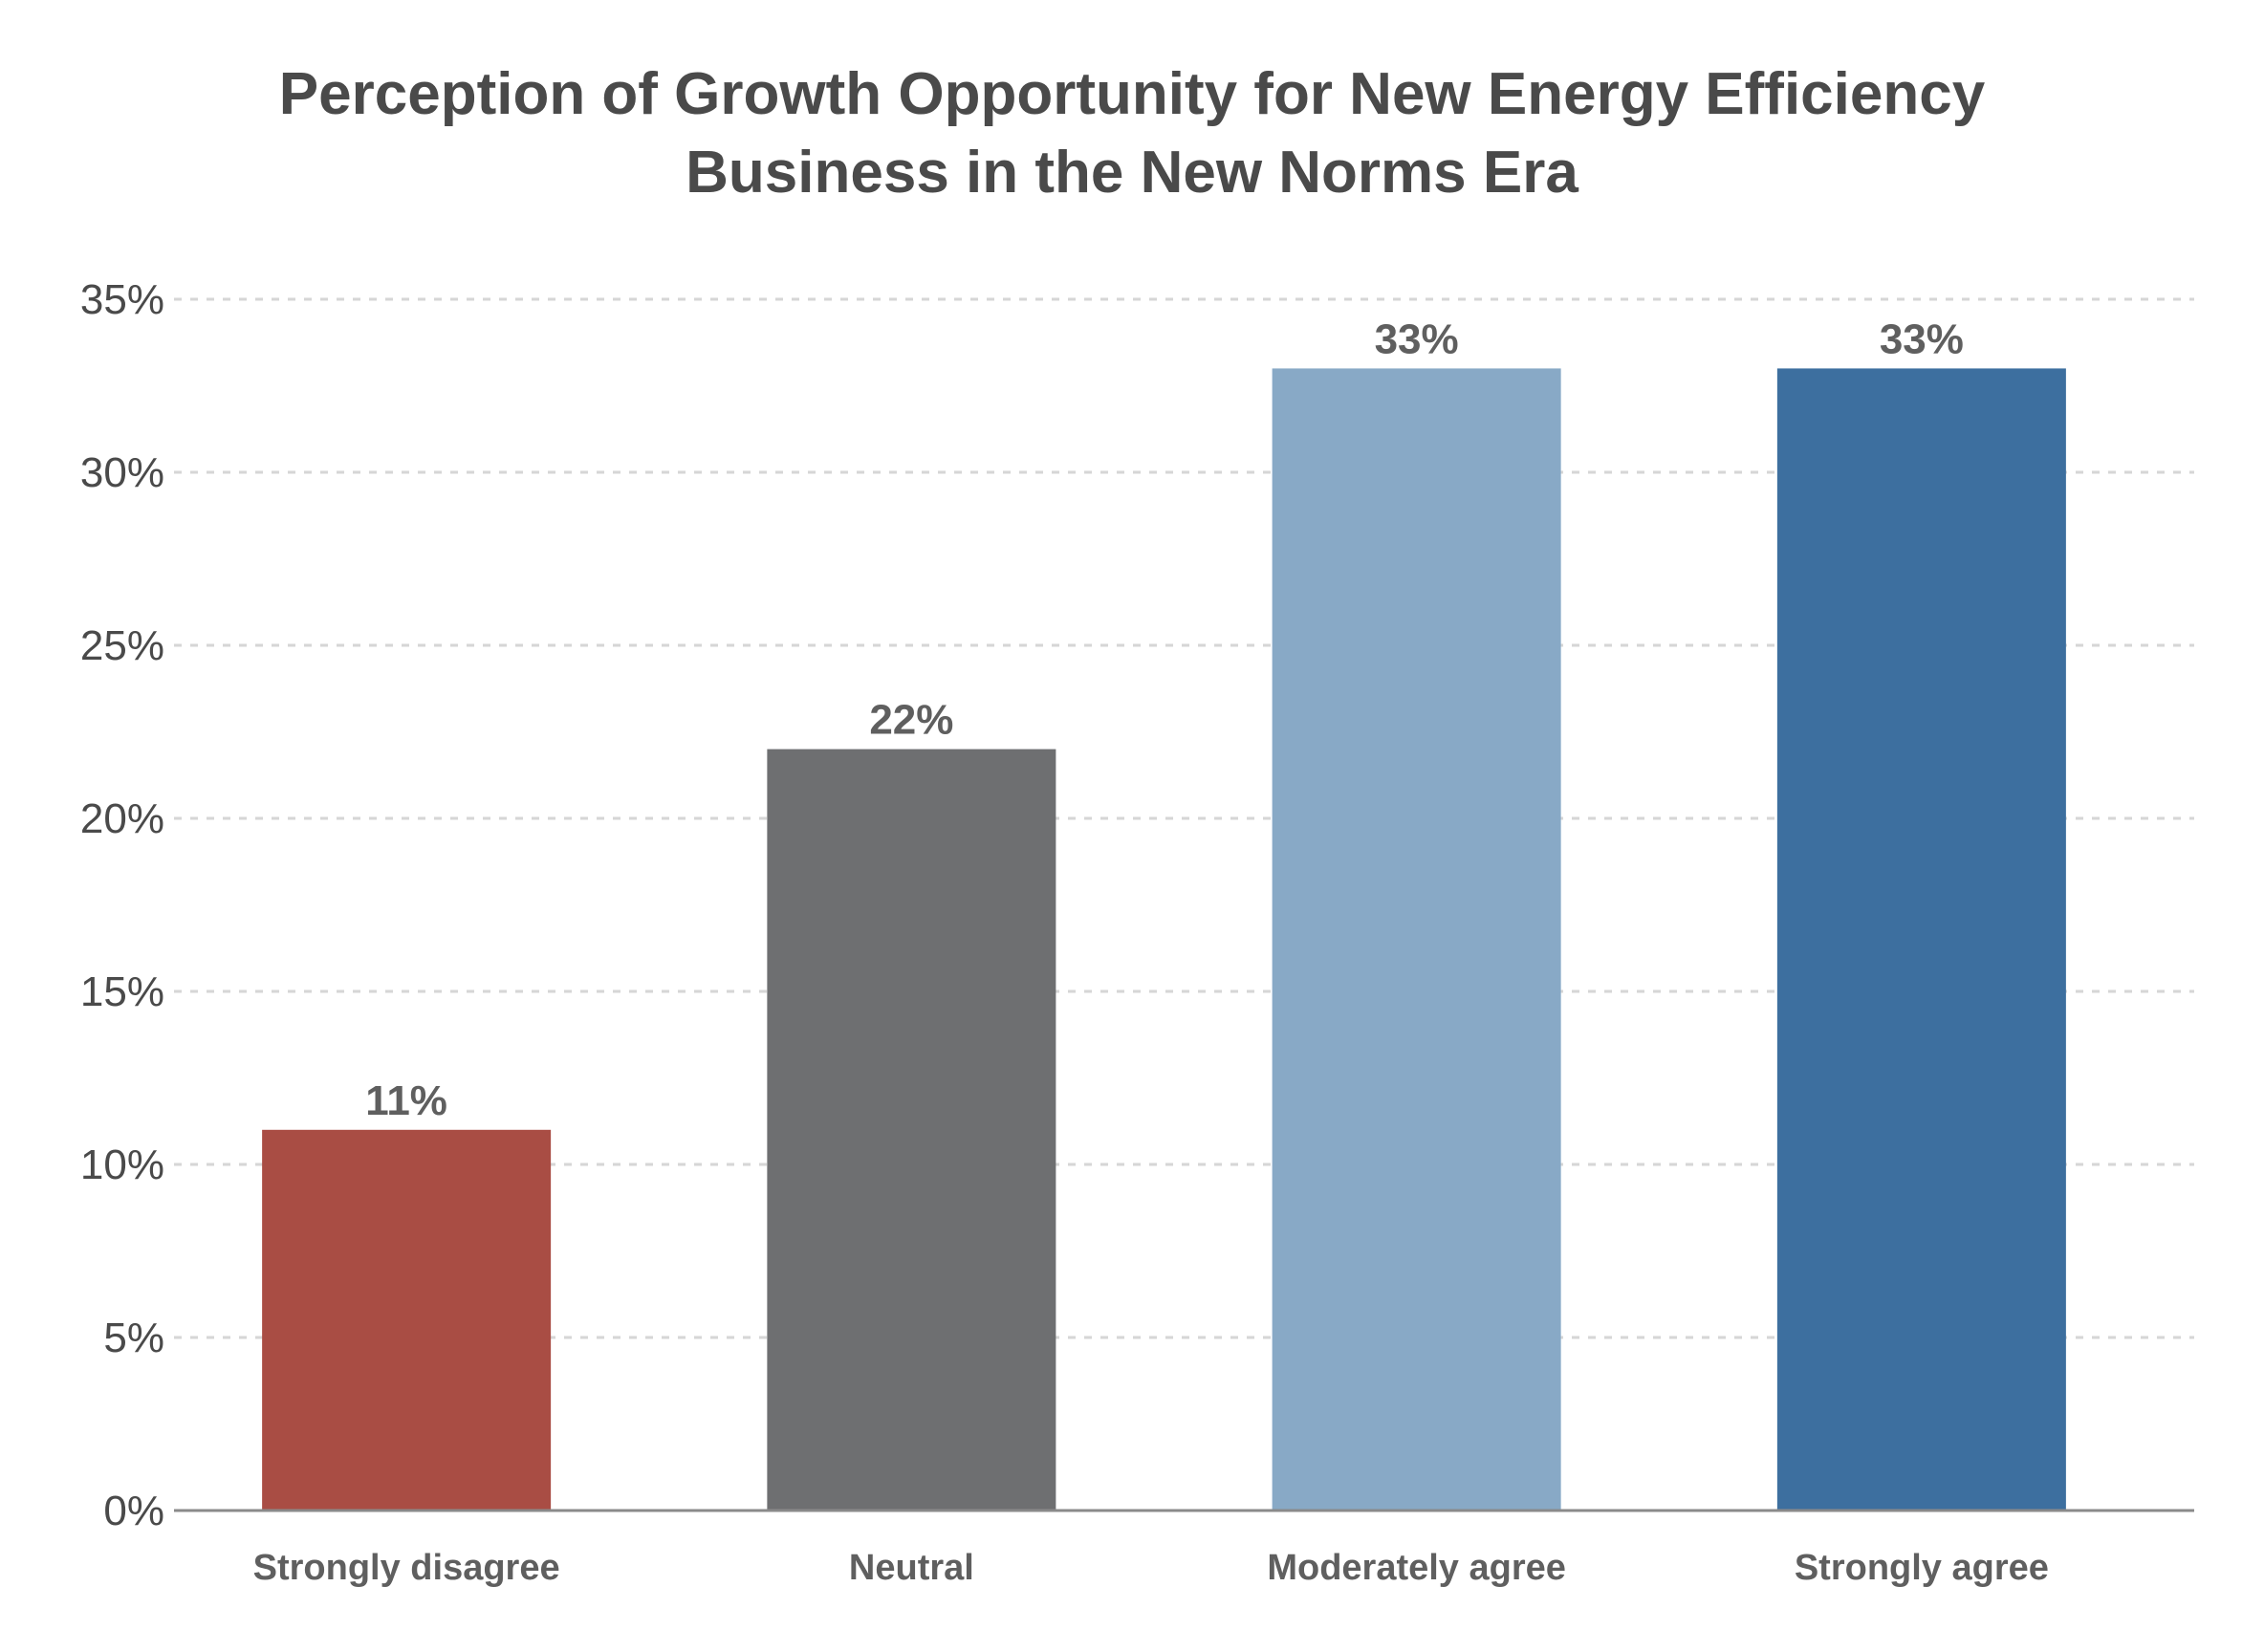 Image resolution: width=2264 pixels, height=1652 pixels. What do you see at coordinates (911, 720) in the screenshot?
I see `data-label: 22%` at bounding box center [911, 720].